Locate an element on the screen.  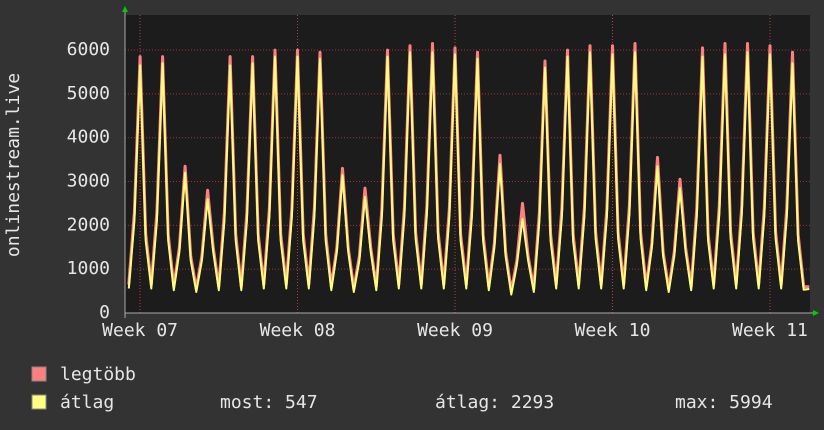
legend-stat: most: 547 is located at coordinates (269, 402).